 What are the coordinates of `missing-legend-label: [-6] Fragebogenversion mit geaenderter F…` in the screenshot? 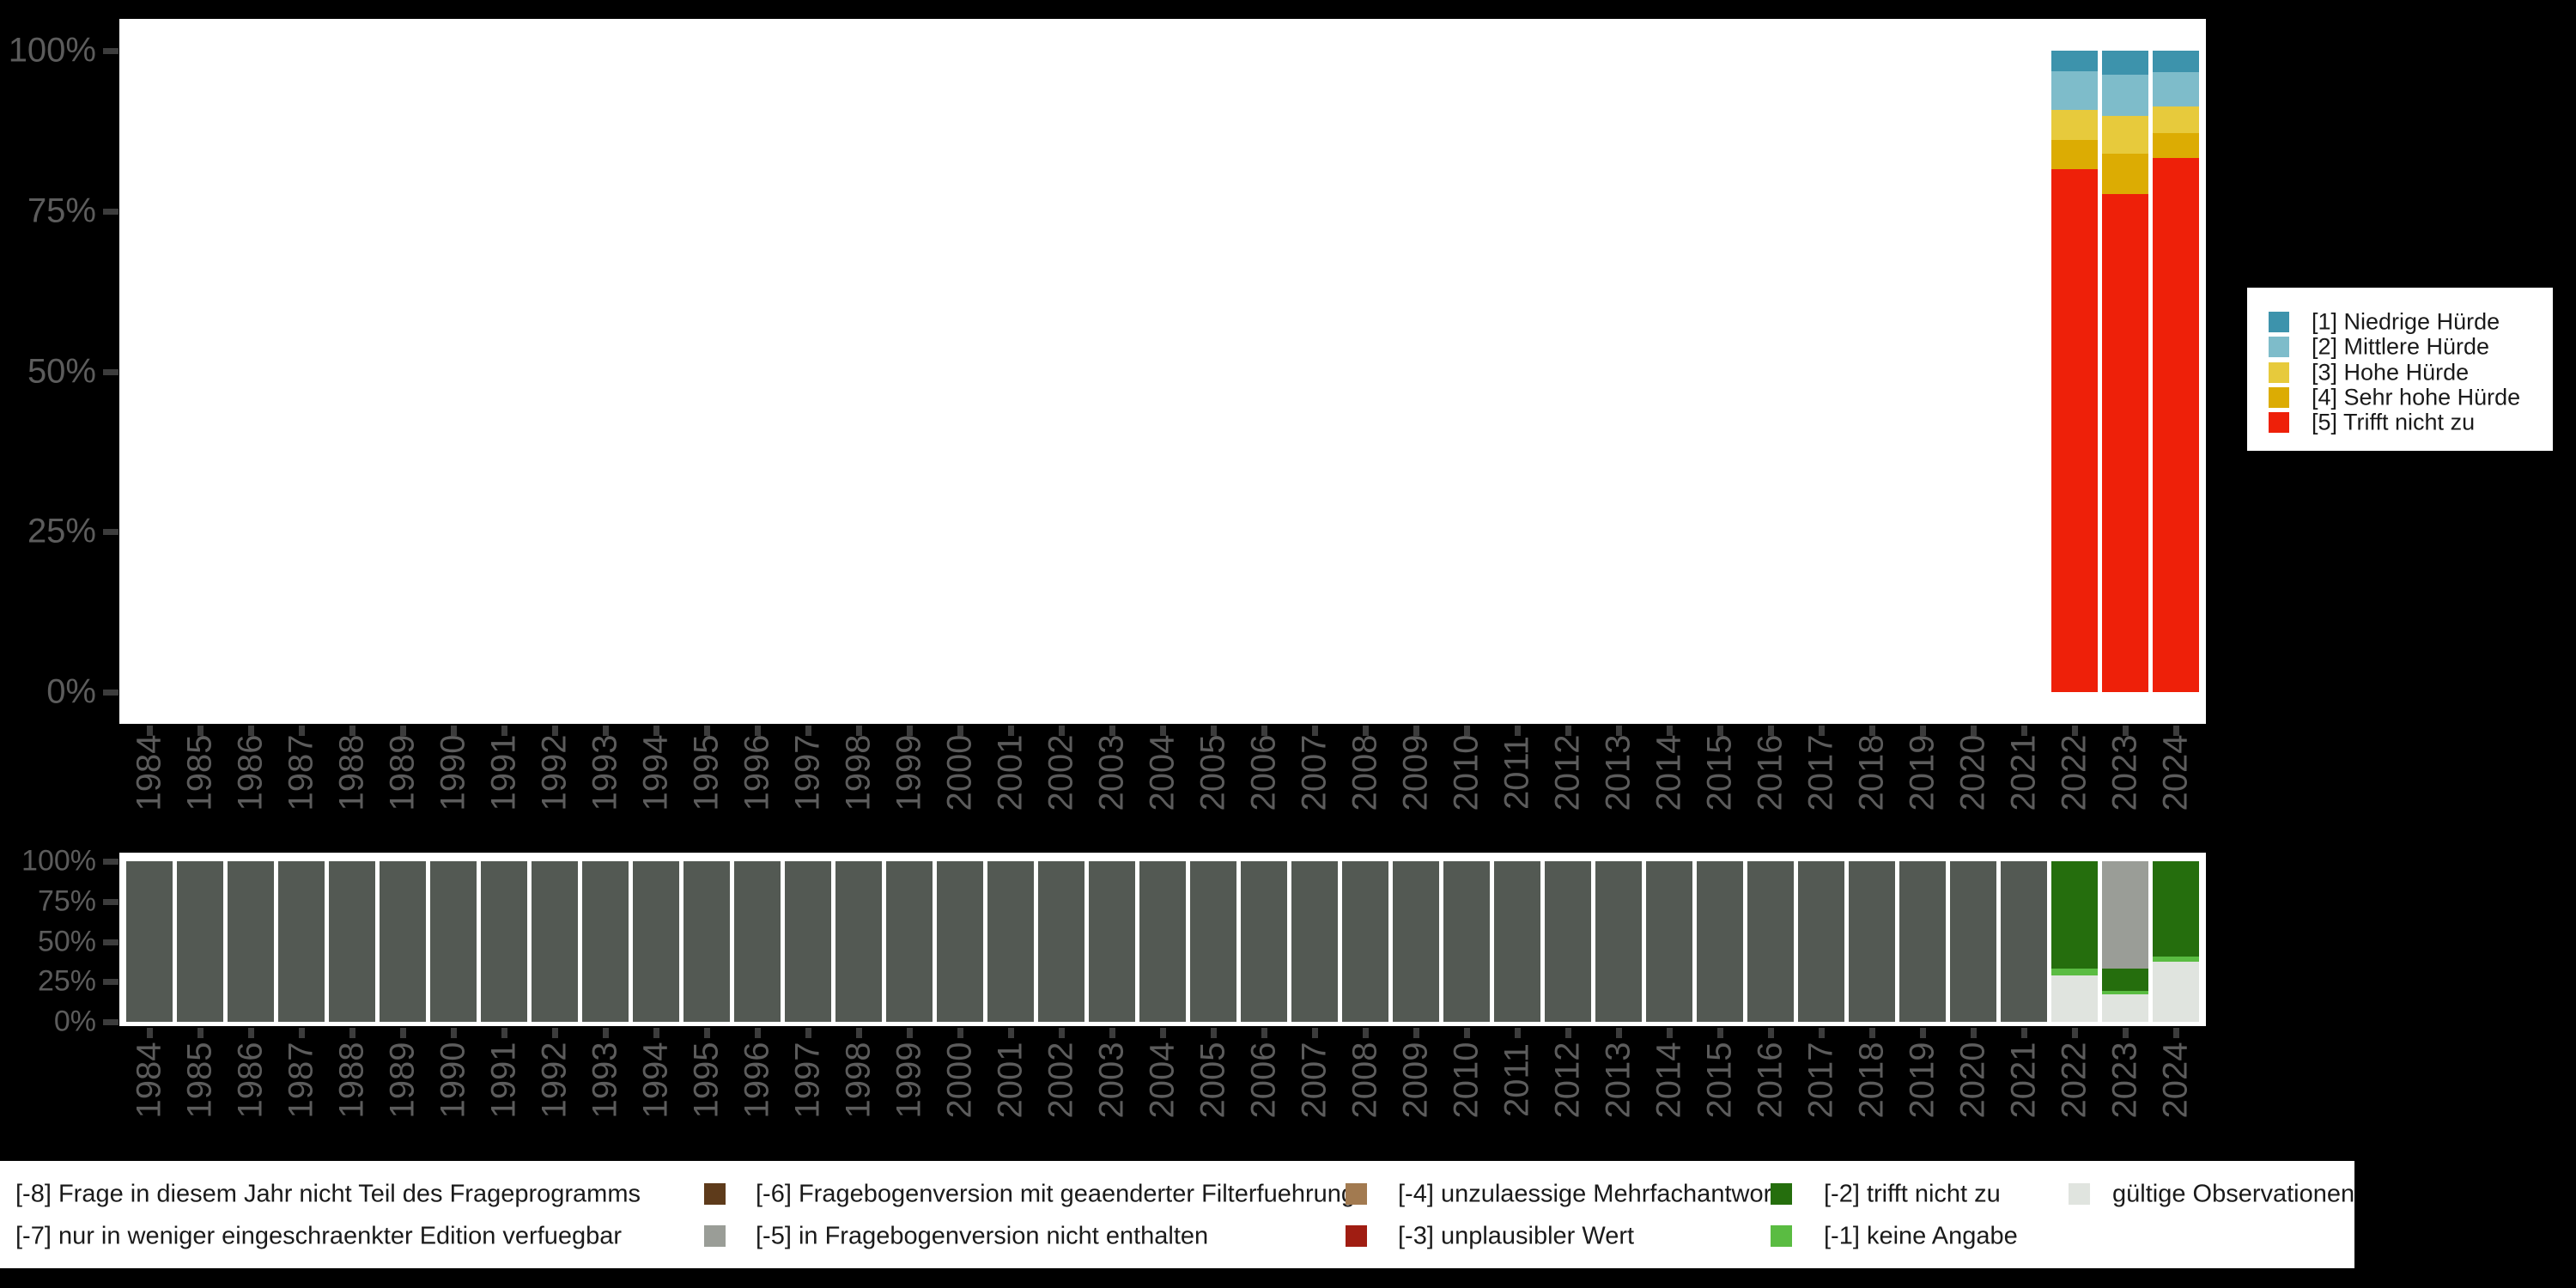 It's located at (1056, 1194).